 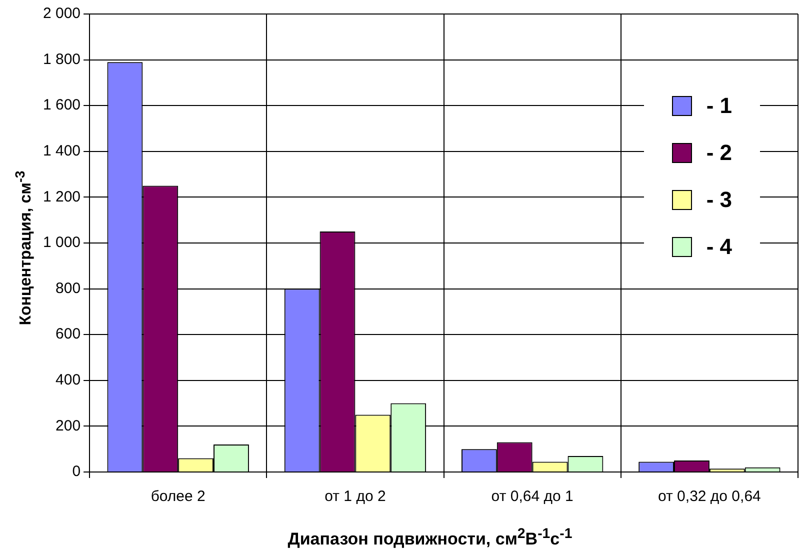 What do you see at coordinates (68, 288) in the screenshot?
I see `y-tick-label: 800` at bounding box center [68, 288].